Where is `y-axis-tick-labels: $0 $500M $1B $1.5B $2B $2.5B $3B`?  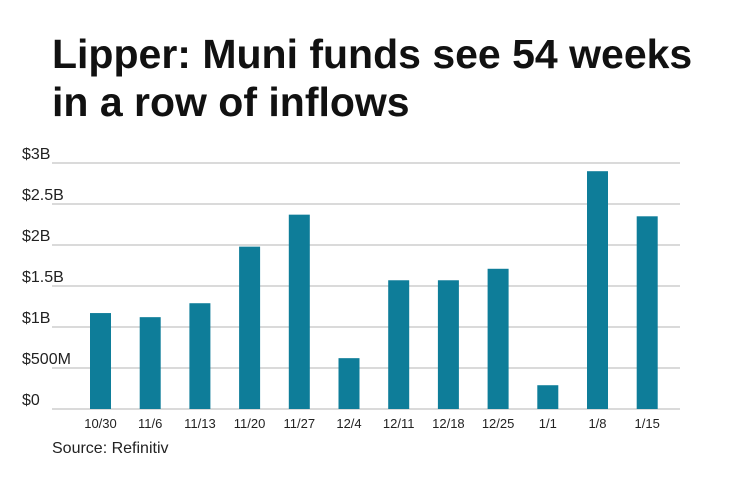
y-axis-tick-labels: $0 $500M $1B $1.5B $2B $2.5B $3B is located at coordinates (46, 277).